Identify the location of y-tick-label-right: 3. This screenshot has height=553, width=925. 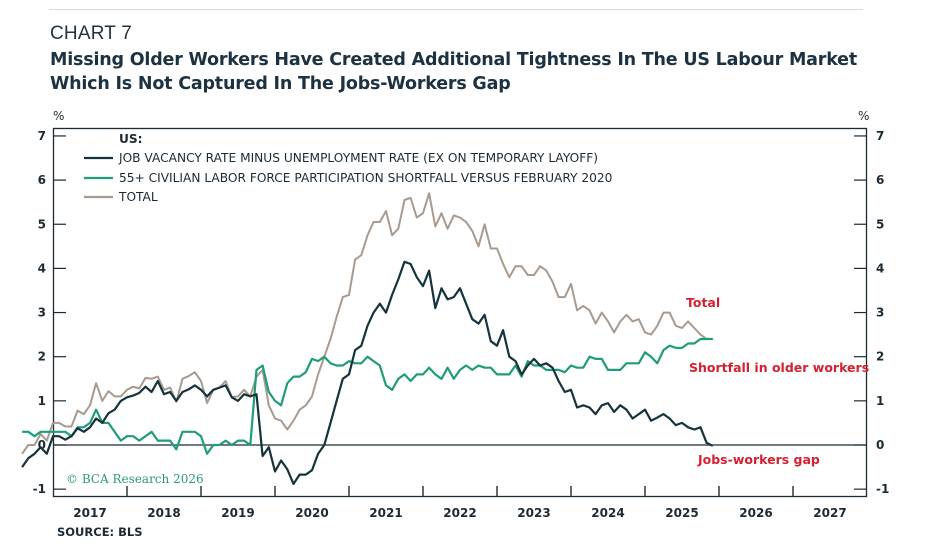
(880, 313).